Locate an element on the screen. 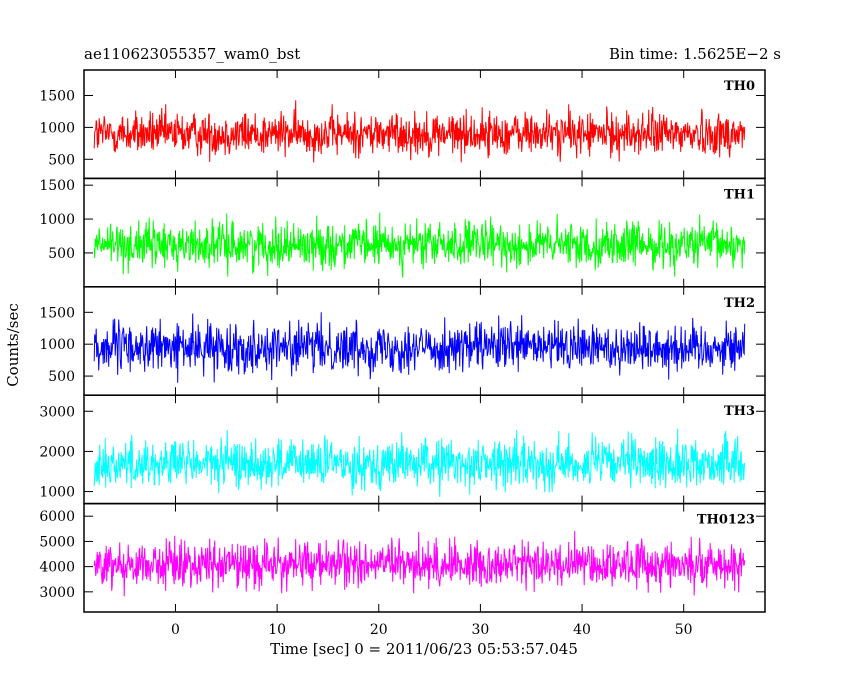 This screenshot has width=850, height=680. x-axis-label: Time [sec] 0 = 2011/06/23 05:53:57.045 is located at coordinates (424, 649).